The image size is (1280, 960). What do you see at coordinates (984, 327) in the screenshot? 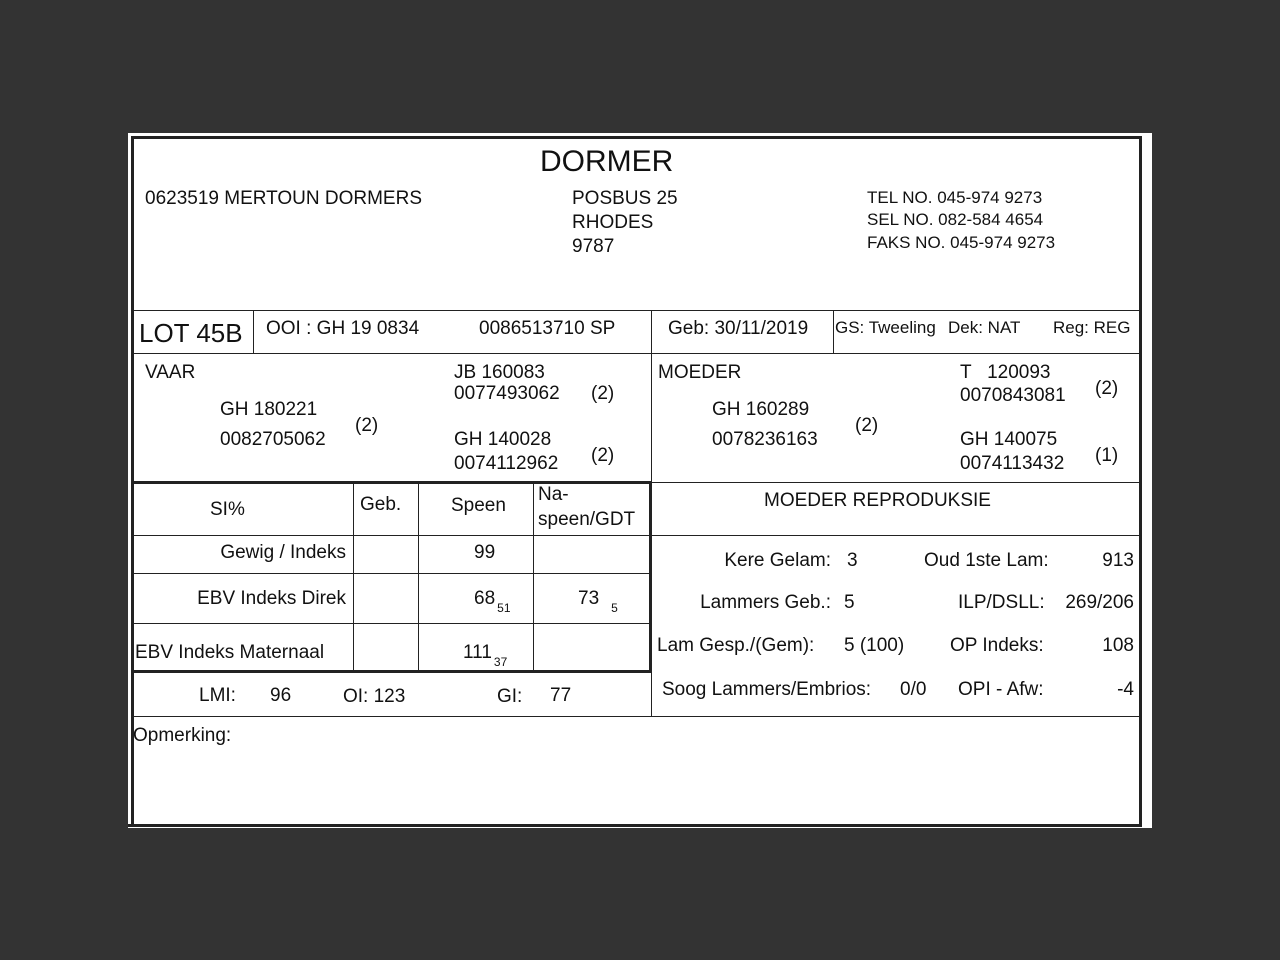
I see `dek: Dek: NAT` at bounding box center [984, 327].